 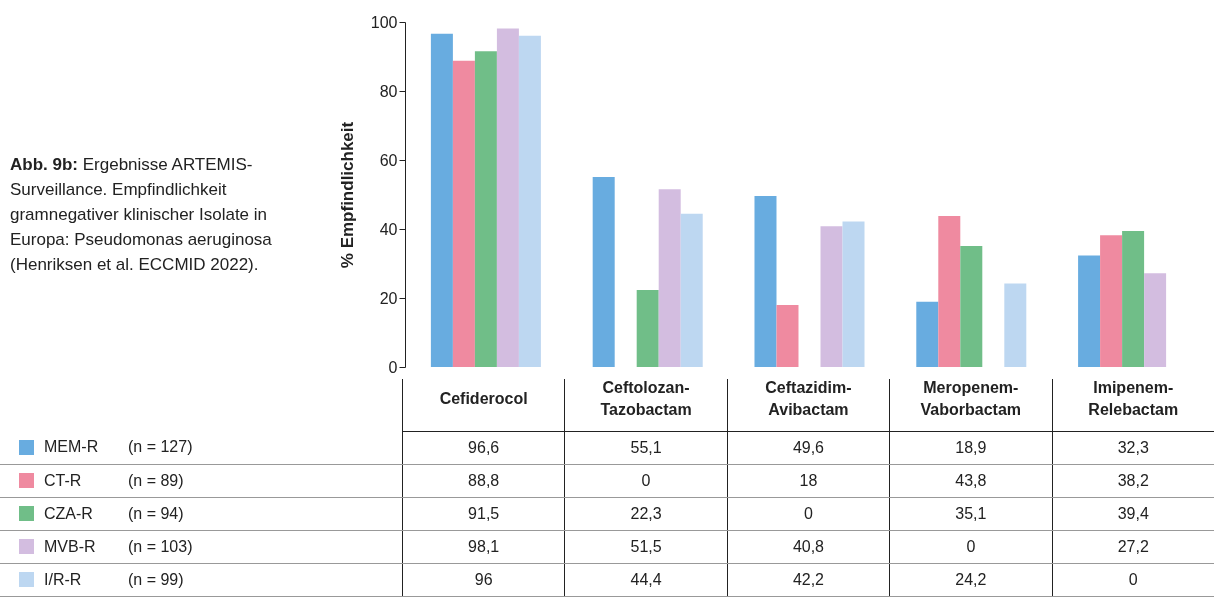 What do you see at coordinates (1133, 546) in the screenshot?
I see `data-label: 27,2` at bounding box center [1133, 546].